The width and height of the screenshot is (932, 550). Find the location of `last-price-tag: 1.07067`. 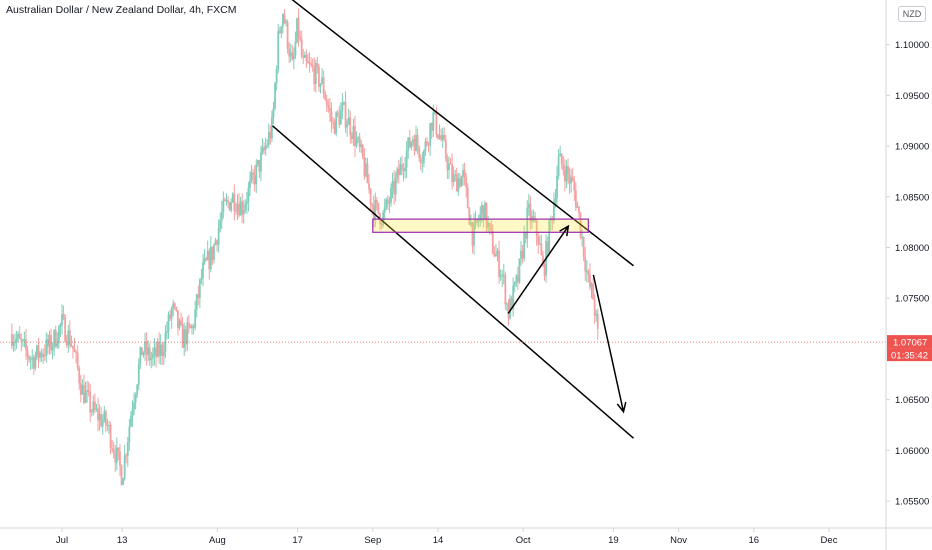

last-price-tag: 1.07067 is located at coordinates (910, 343).